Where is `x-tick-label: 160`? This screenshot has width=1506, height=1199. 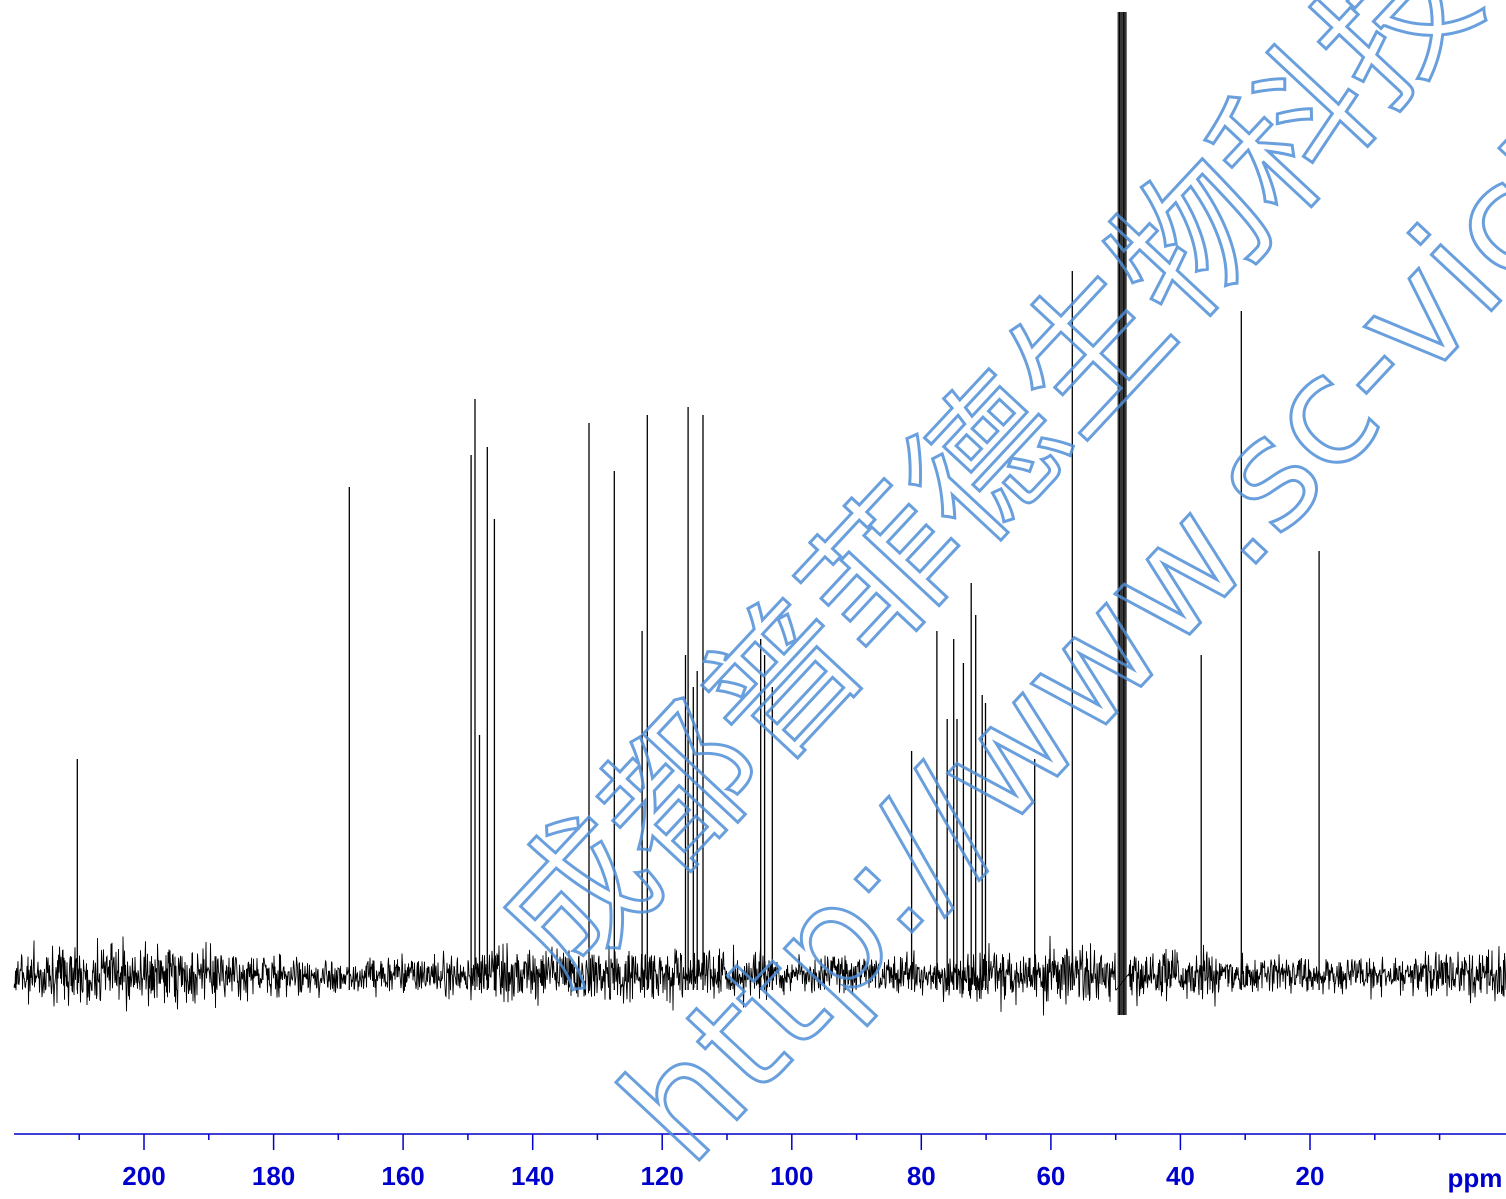 x-tick-label: 160 is located at coordinates (402, 1176).